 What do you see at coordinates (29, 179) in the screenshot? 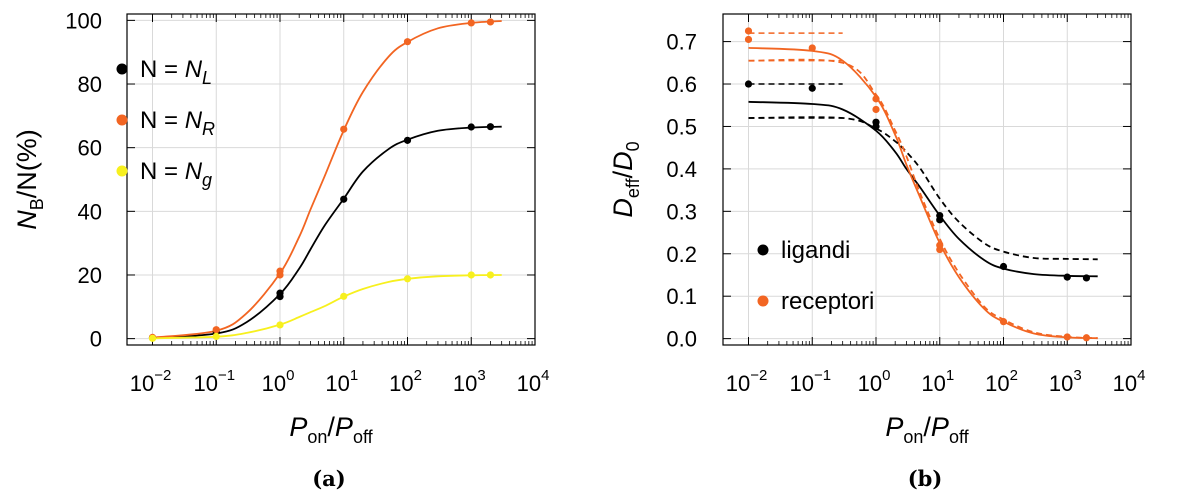
I see `y-axis-title: NB/N(%)` at bounding box center [29, 179].